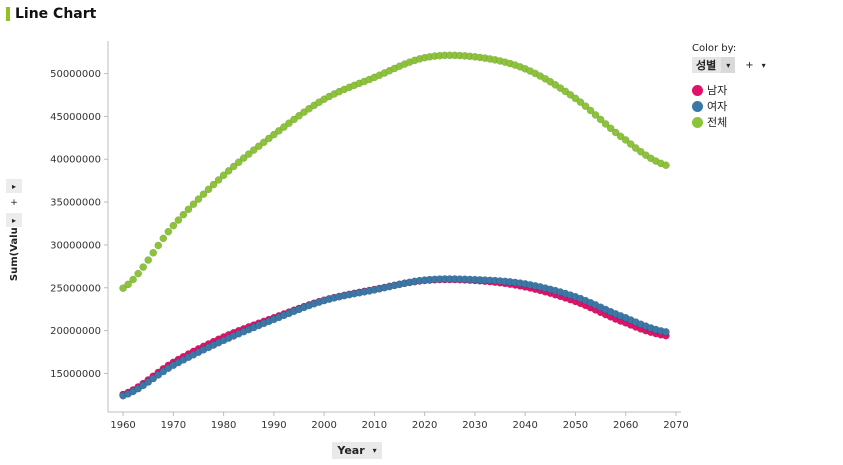 The image size is (843, 465). I want to click on x-tick-label: 2010, so click(374, 425).